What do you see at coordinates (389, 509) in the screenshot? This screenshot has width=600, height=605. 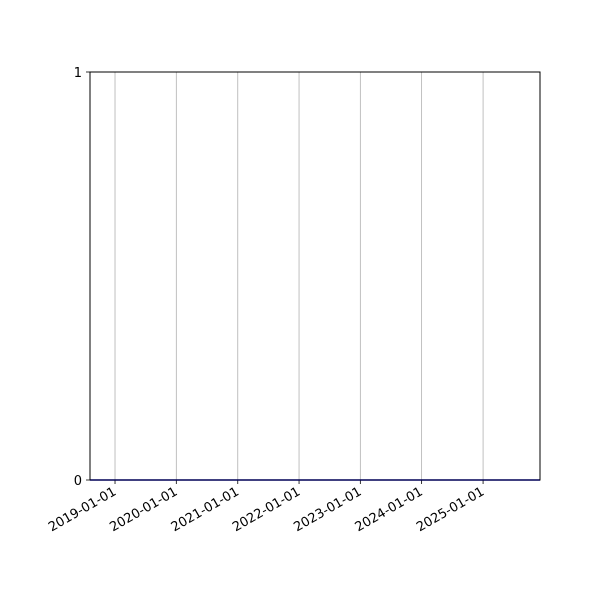 I see `x-tick-label: 2024-01-01` at bounding box center [389, 509].